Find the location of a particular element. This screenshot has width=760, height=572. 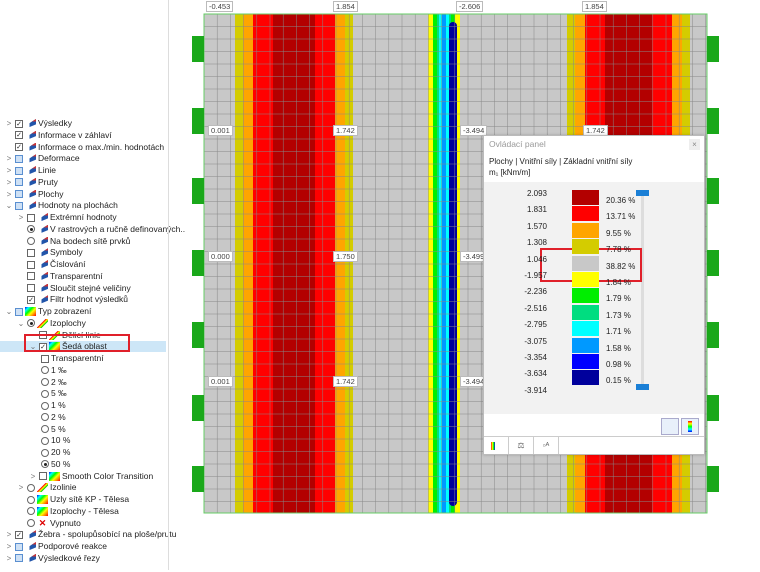

tree-item: 5 % is located at coordinates (53, 429).